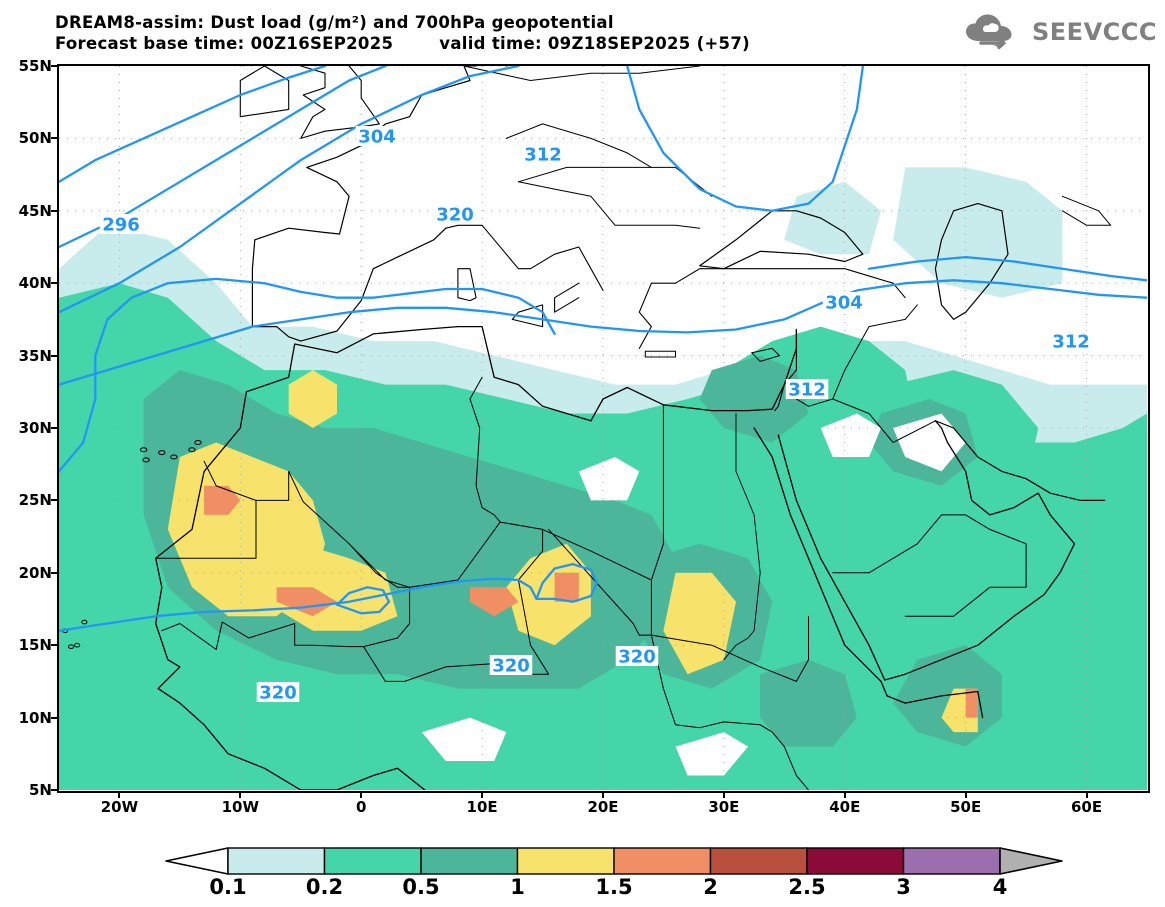 This screenshot has width=1165, height=907. What do you see at coordinates (582, 876) in the screenshot?
I see `colorbar: 0.1 0.2 0.5 1 1.5 2 2.5 3 4` at bounding box center [582, 876].